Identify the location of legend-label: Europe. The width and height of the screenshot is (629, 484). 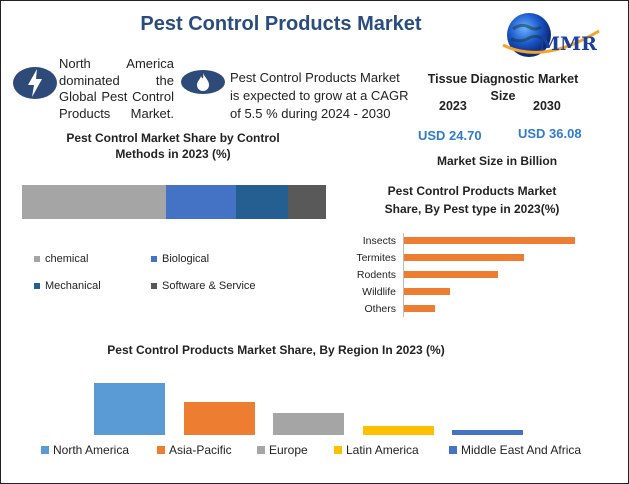
(288, 450).